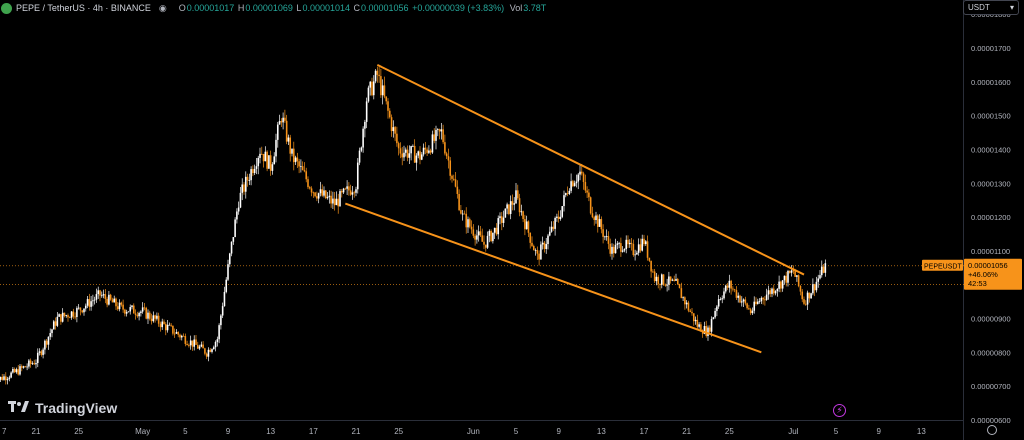  Describe the element at coordinates (991, 352) in the screenshot. I see `price-tick-label: 0.00000800` at that location.